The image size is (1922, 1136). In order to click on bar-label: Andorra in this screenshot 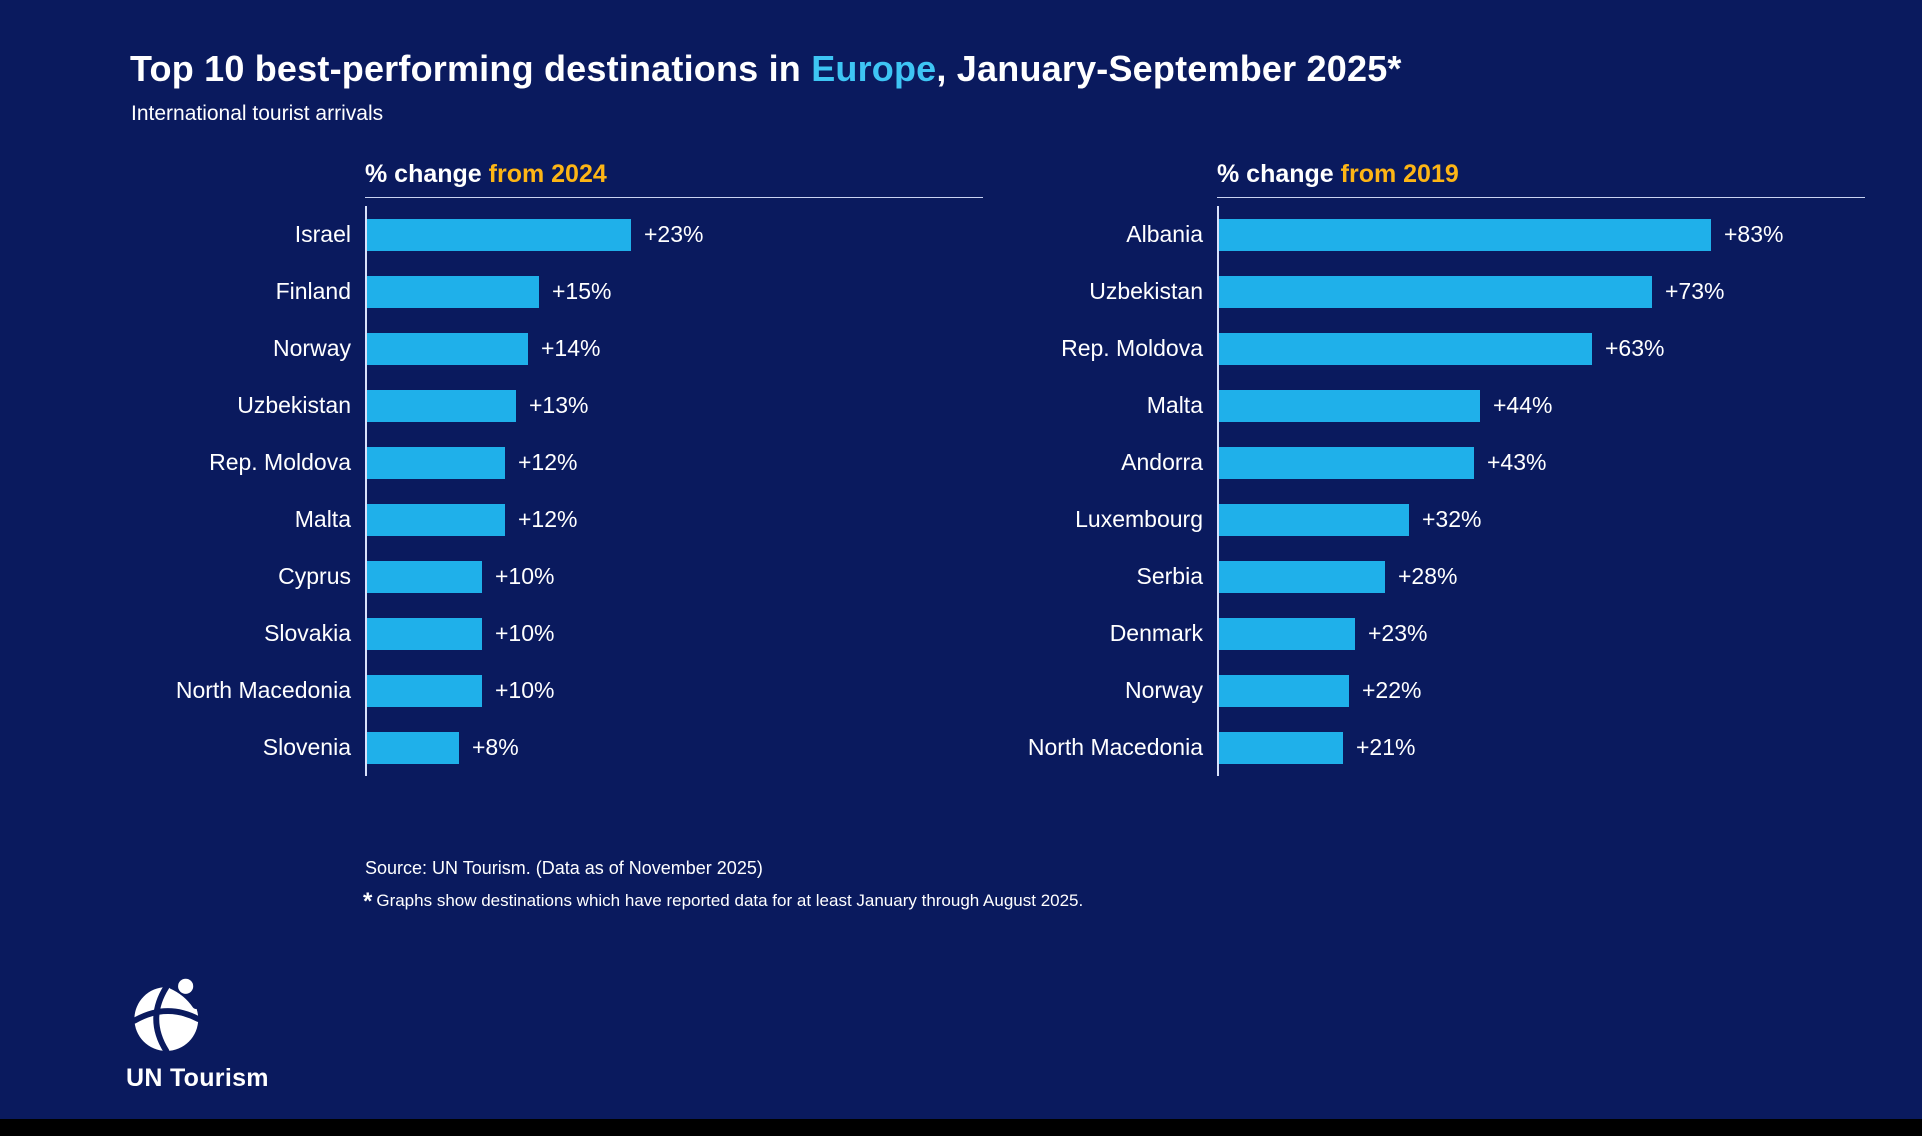, I will do `click(1162, 462)`.